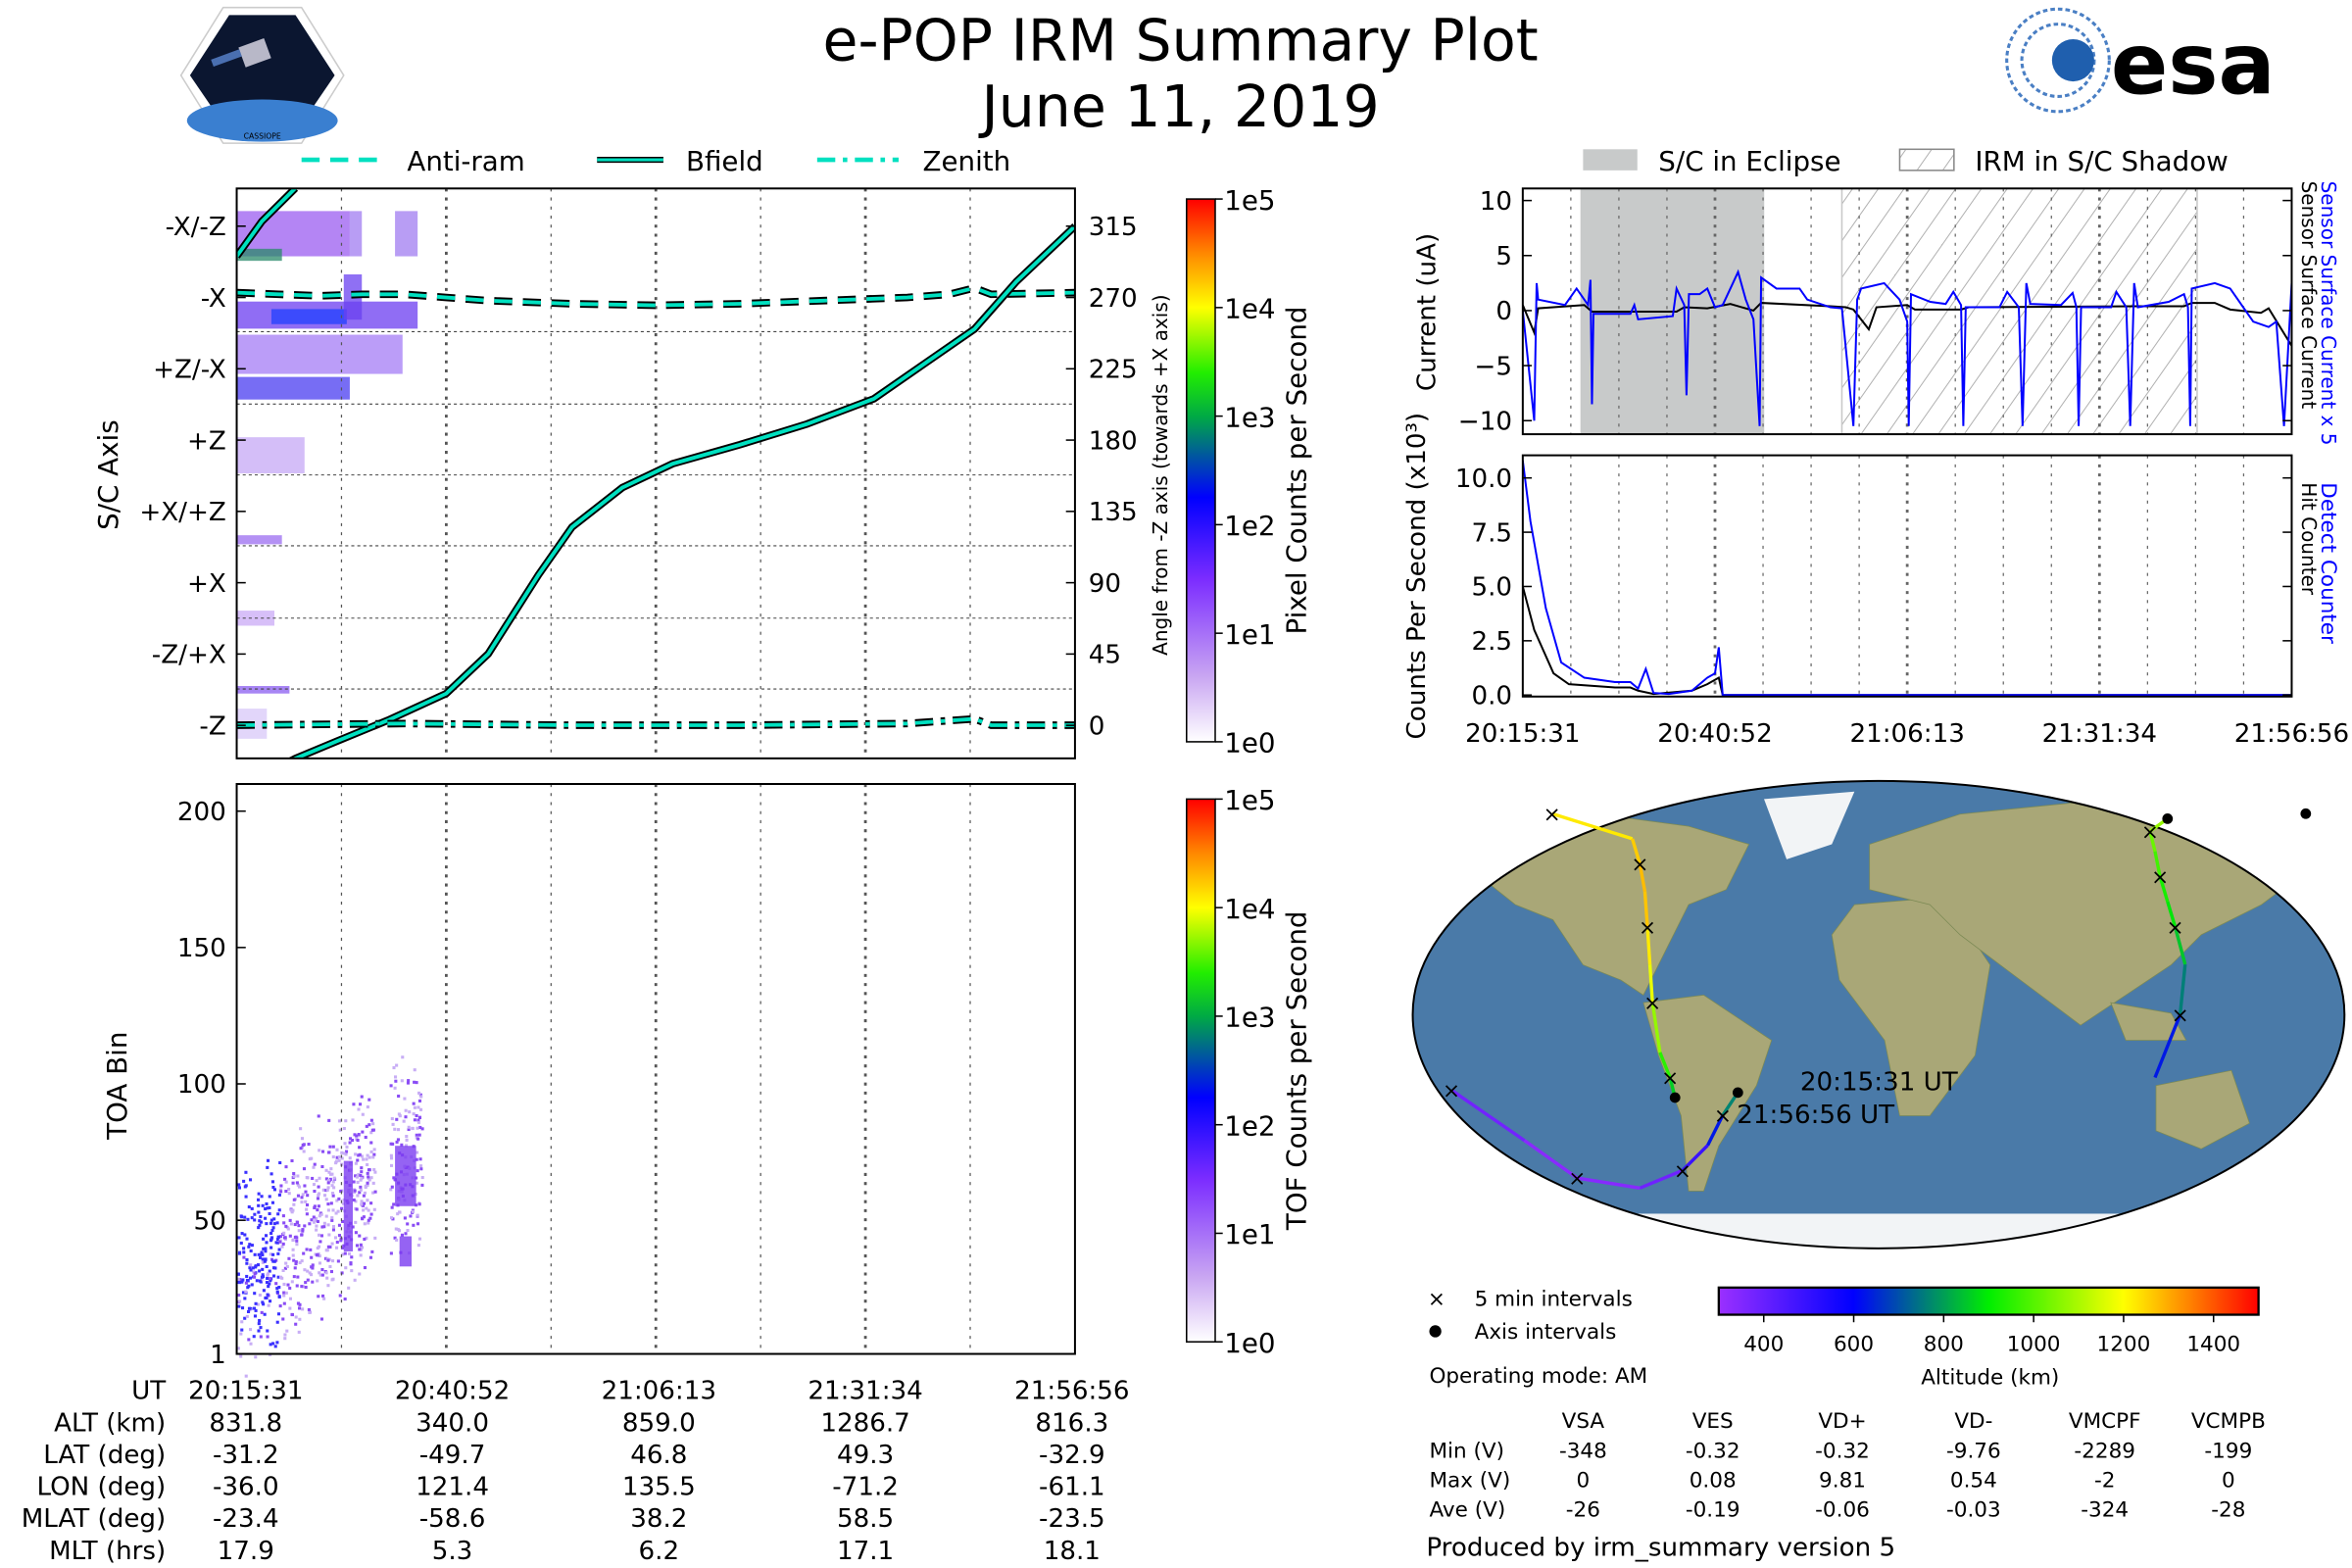 This screenshot has width=2352, height=1568. What do you see at coordinates (1583, 1421) in the screenshot?
I see `stats-column-header: VSA` at bounding box center [1583, 1421].